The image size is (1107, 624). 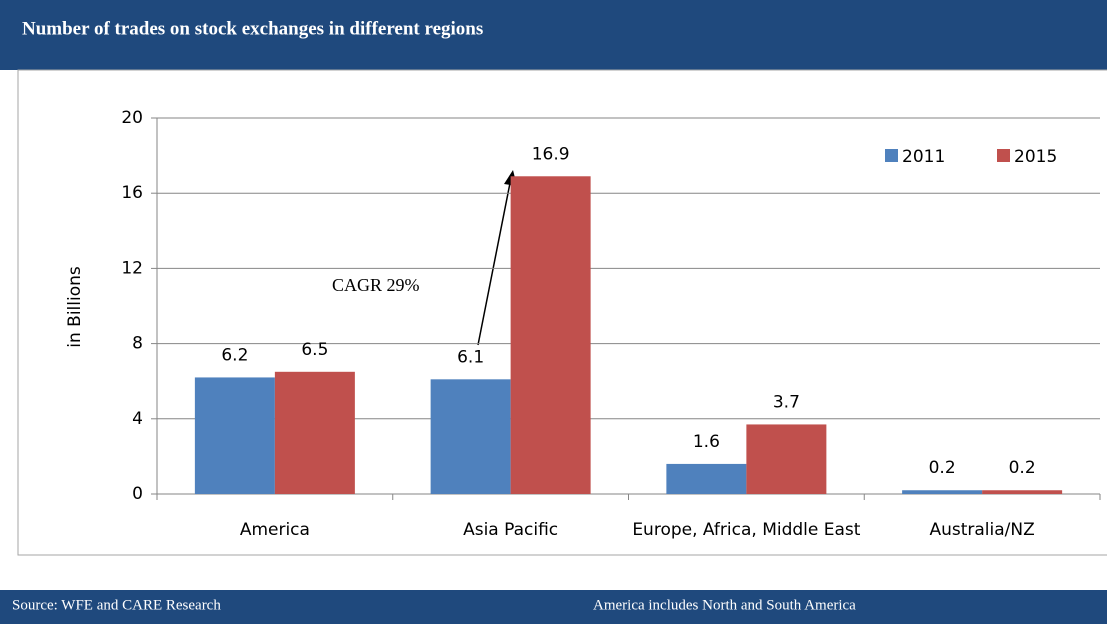 What do you see at coordinates (137, 419) in the screenshot?
I see `y-tick-label: 4` at bounding box center [137, 419].